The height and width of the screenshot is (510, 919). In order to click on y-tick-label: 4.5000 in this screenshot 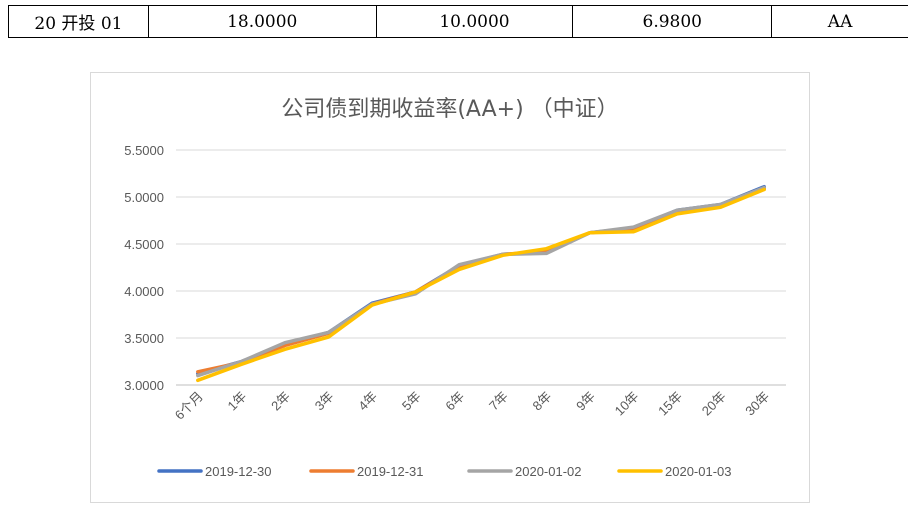, I will do `click(144, 244)`.